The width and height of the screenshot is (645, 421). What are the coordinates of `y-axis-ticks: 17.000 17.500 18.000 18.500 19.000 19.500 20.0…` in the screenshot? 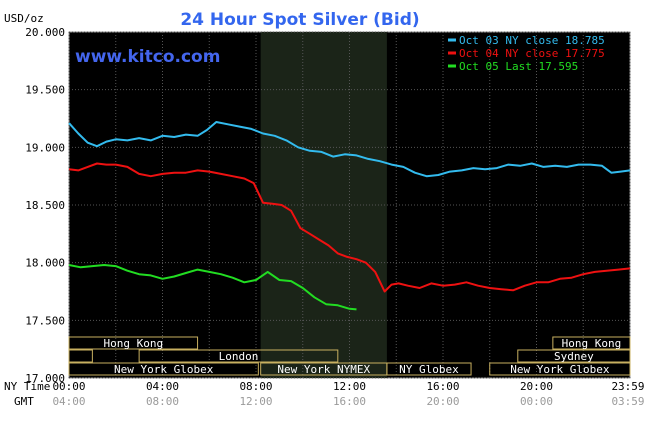 It's located at (45, 205).